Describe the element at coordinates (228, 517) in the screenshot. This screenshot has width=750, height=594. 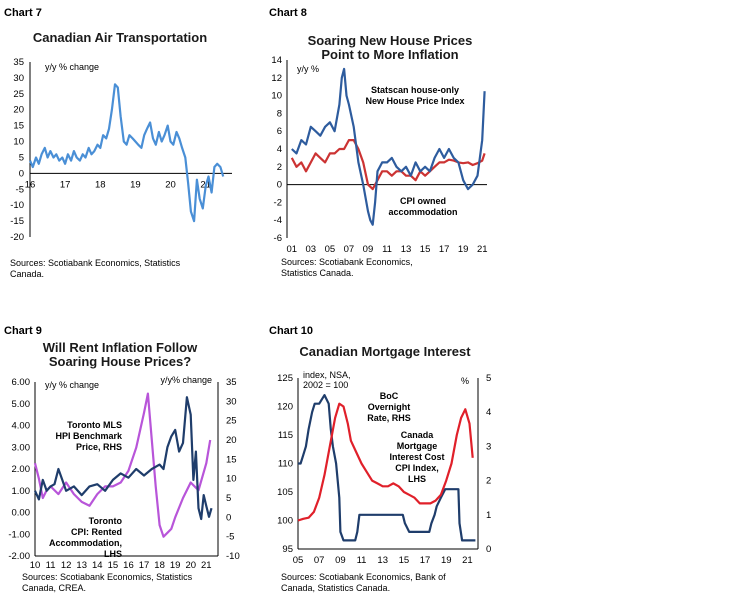
I see `chart-9-right-tick-7: 0` at that location.